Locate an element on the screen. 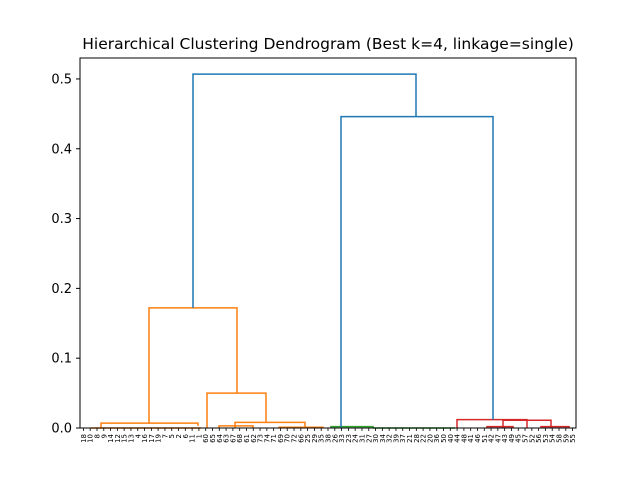  leaf-label: 4 is located at coordinates (138, 435).